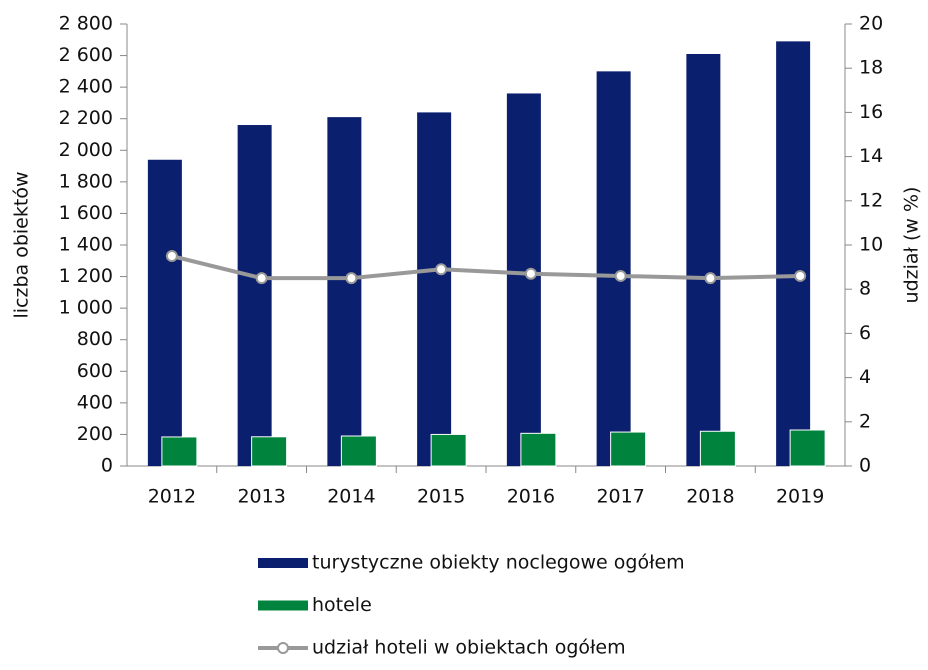  I want to click on y2-tick-label: 16, so click(871, 112).